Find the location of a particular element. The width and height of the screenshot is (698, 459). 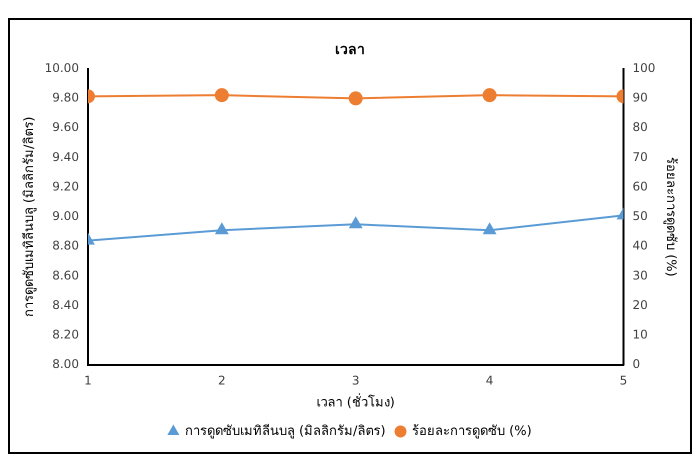

y-axis-title: การดูดซับเมทิลีนบลู (มิลลิกรัม/ลิตร) is located at coordinates (29, 217).